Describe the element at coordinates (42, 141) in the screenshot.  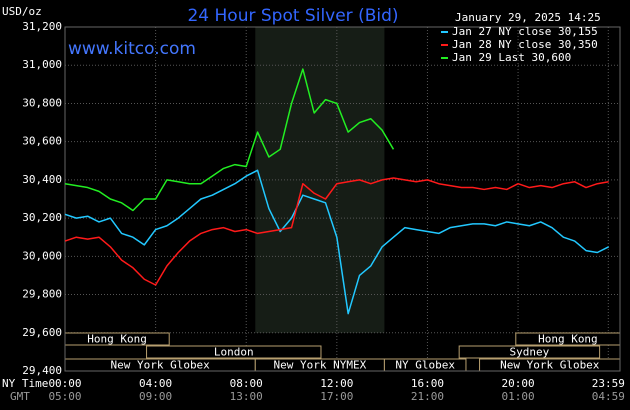
I see `y-tick-label: 30,600` at that location.